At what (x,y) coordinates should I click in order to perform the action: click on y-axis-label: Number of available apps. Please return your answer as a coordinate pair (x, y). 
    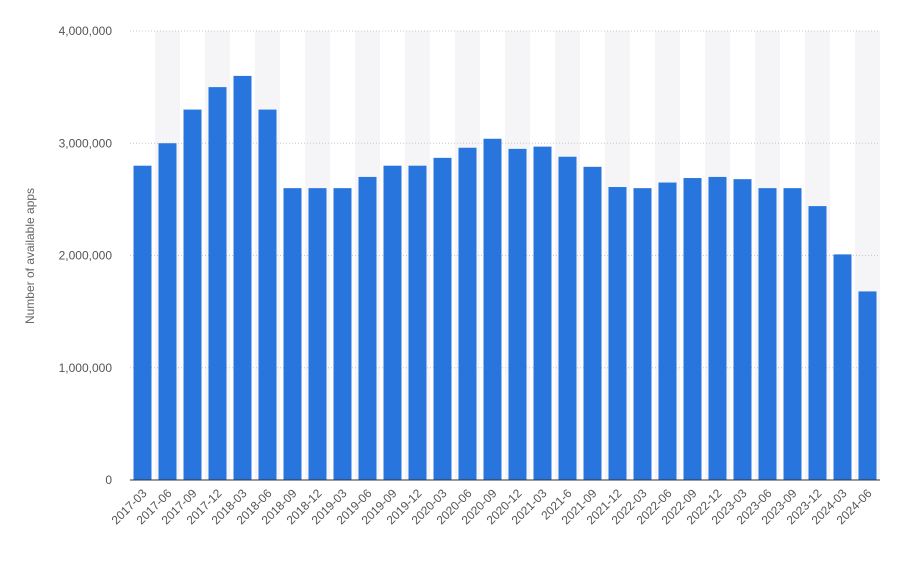
    Looking at the image, I should click on (30, 256).